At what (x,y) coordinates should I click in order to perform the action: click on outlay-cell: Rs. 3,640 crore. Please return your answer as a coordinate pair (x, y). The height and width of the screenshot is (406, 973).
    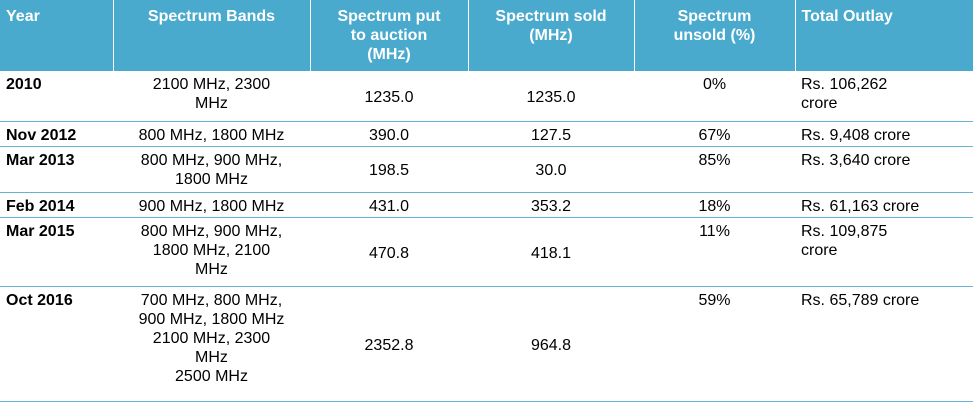
    Looking at the image, I should click on (884, 169).